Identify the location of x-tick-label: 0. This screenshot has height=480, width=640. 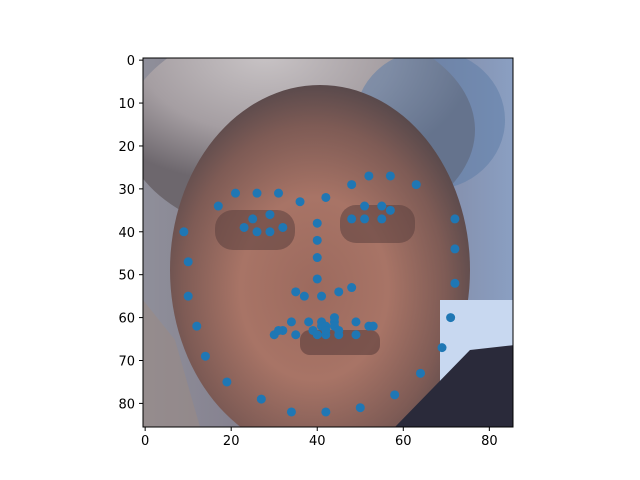
(145, 441).